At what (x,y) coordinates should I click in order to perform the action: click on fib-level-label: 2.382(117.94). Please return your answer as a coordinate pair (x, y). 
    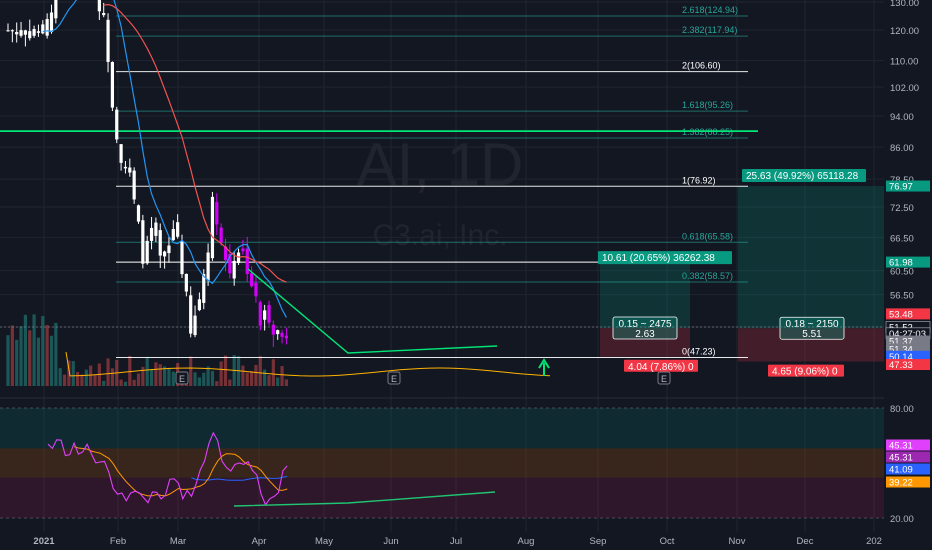
    Looking at the image, I should click on (709, 30).